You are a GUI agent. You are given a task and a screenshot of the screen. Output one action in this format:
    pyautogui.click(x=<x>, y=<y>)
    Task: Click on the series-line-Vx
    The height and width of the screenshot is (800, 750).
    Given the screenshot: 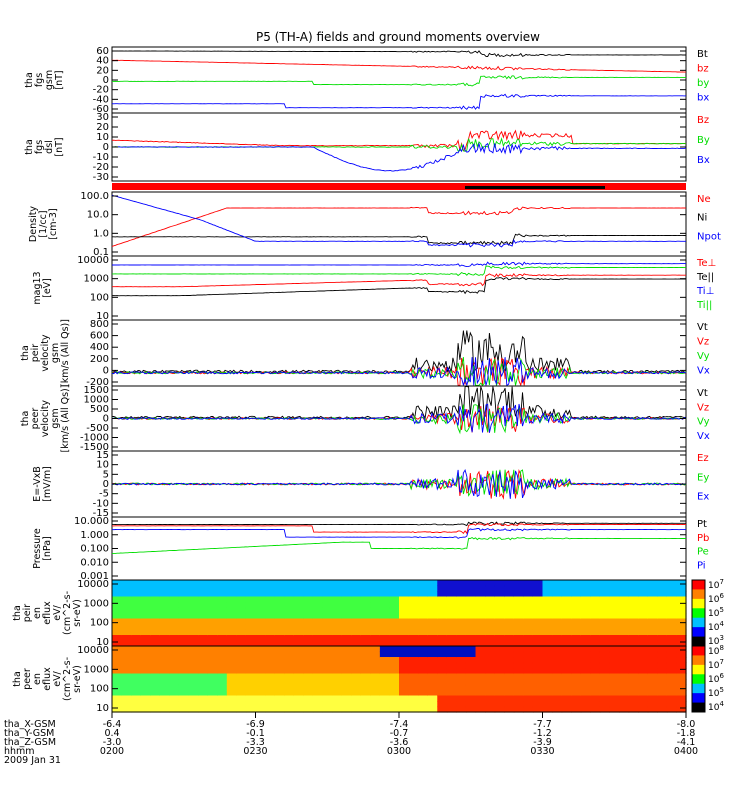 What is the action you would take?
    pyautogui.click(x=399, y=418)
    